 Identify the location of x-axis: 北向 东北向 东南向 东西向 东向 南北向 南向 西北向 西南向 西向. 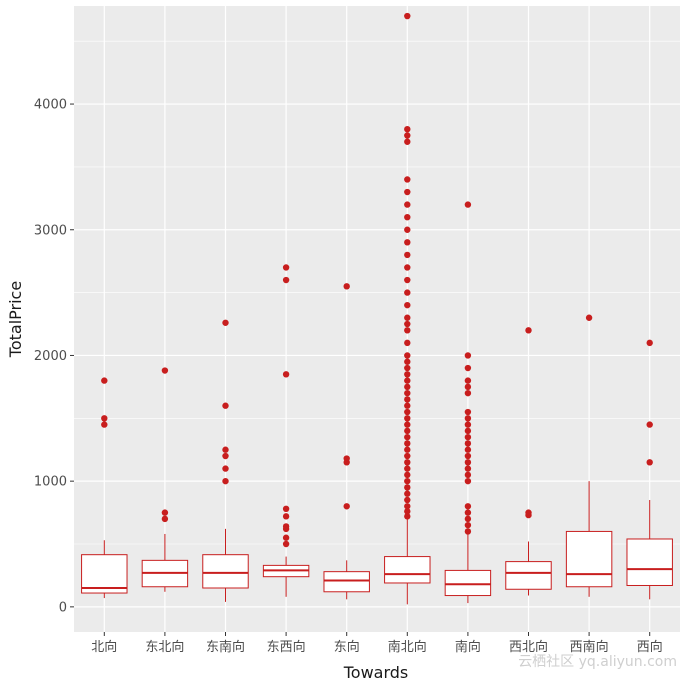
(377, 643).